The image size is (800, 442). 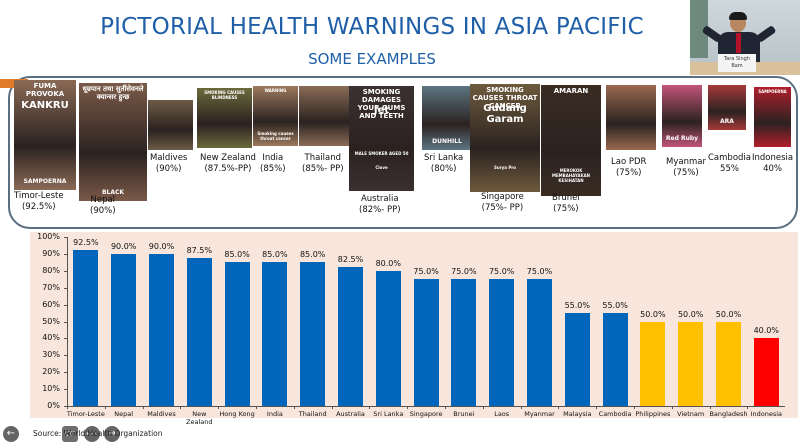 What do you see at coordinates (699, 29) in the screenshot?
I see `window-background` at bounding box center [699, 29].